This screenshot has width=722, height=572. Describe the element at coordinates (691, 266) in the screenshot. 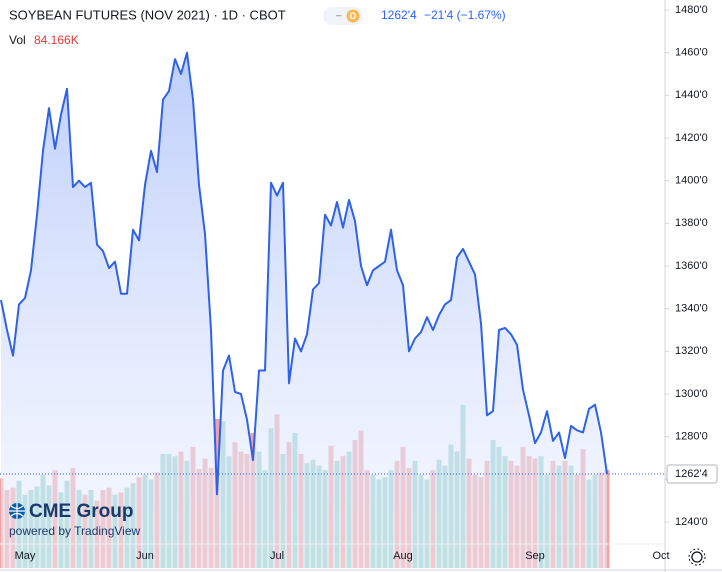

I see `y-tick-label: 1360'0` at that location.